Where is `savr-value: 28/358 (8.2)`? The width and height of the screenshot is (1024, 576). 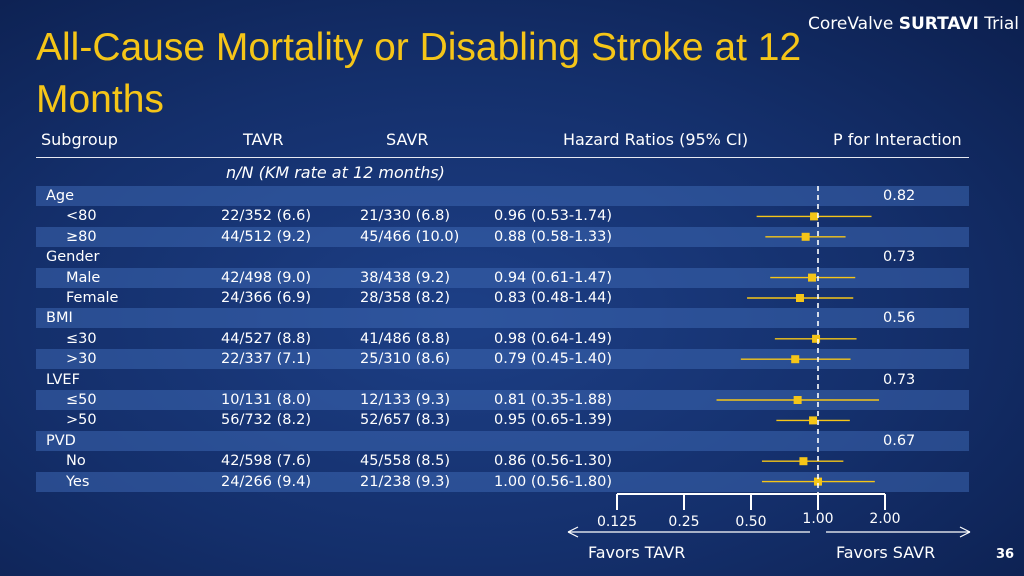
savr-value: 28/358 (8.2) is located at coordinates (405, 298).